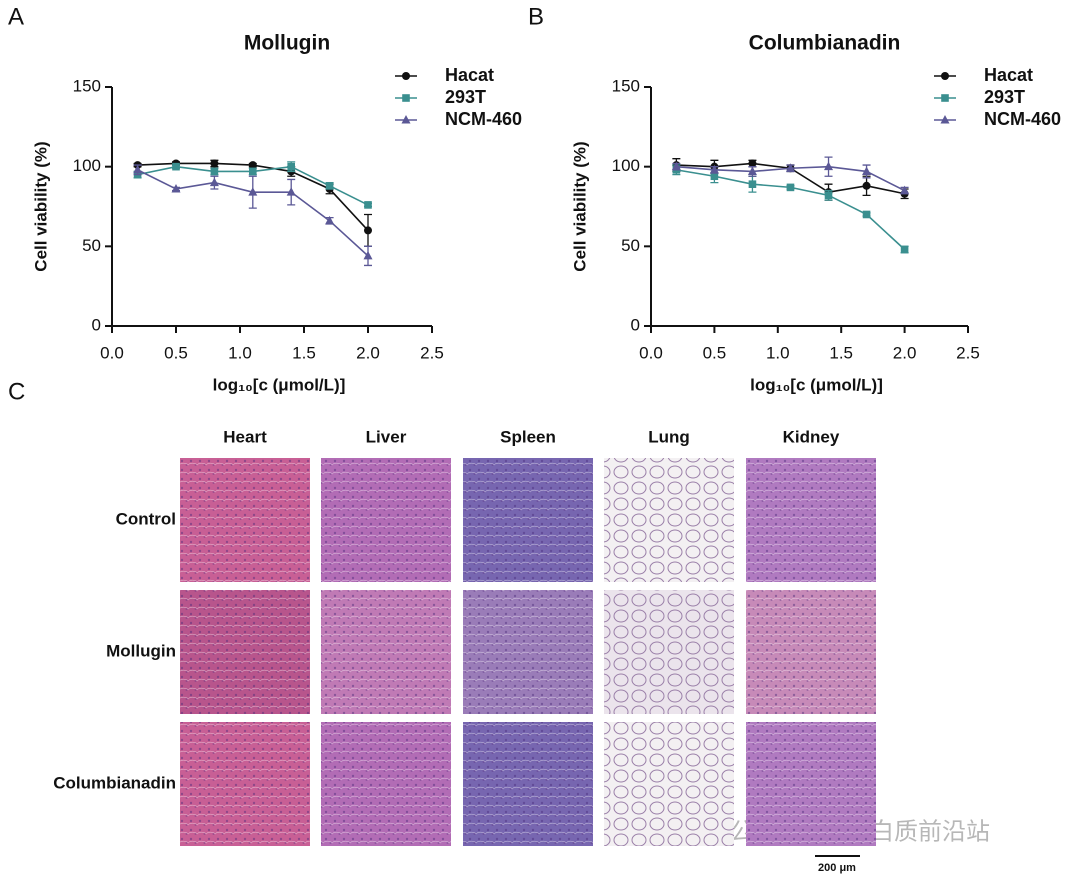 Image resolution: width=1080 pixels, height=878 pixels. What do you see at coordinates (669, 436) in the screenshot?
I see `column-label: Lung` at bounding box center [669, 436].